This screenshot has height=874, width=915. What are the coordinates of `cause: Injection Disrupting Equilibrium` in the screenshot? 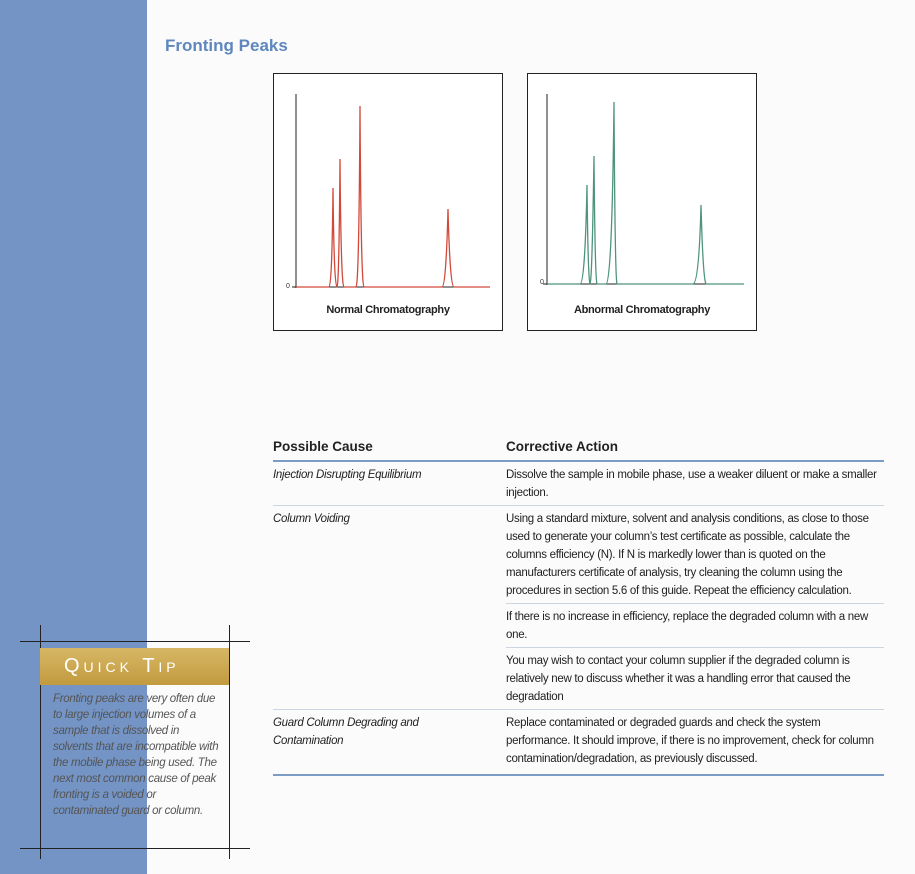 It's located at (347, 475).